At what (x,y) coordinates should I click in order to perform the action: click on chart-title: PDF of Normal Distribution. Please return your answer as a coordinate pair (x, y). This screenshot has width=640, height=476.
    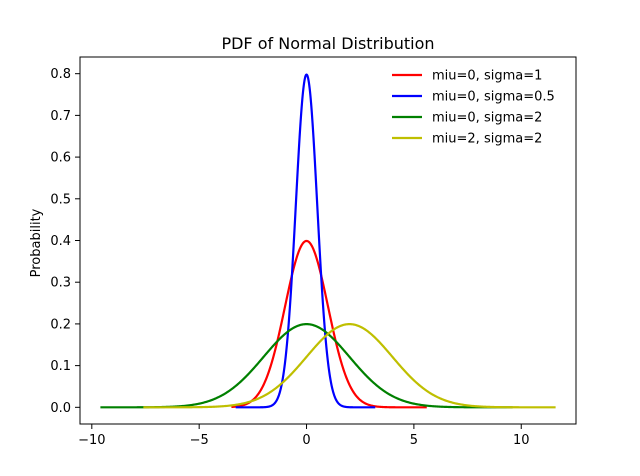
    Looking at the image, I should click on (327, 43).